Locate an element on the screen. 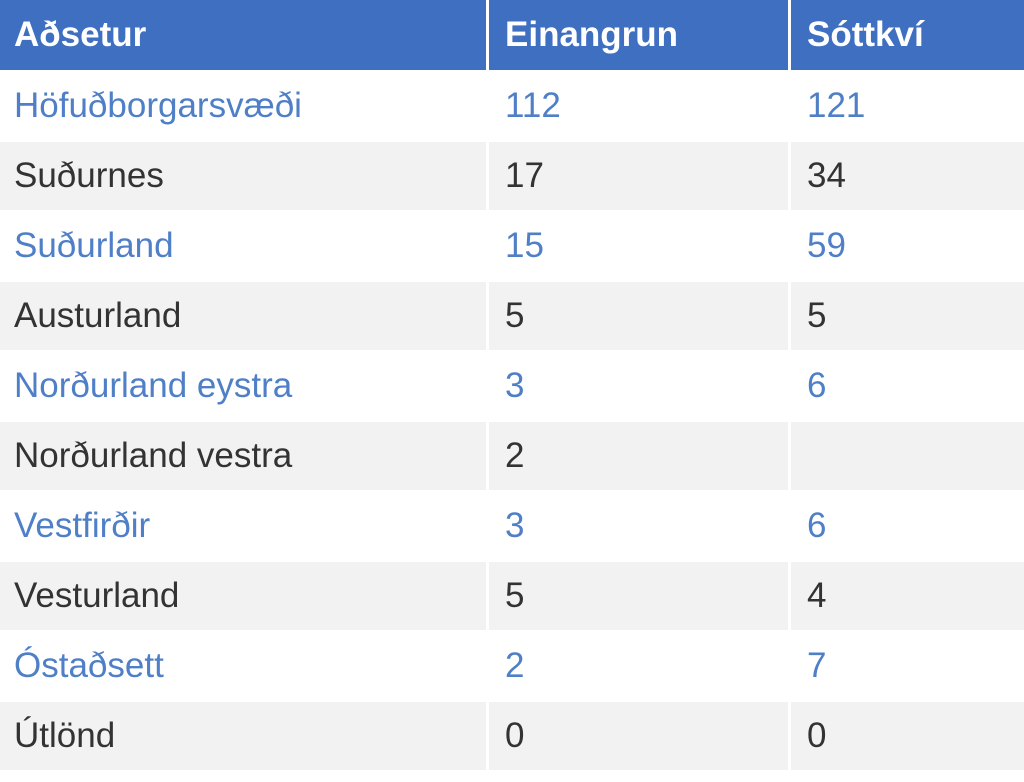 This screenshot has height=782, width=1024. einangrun-cell: 17 is located at coordinates (638, 176).